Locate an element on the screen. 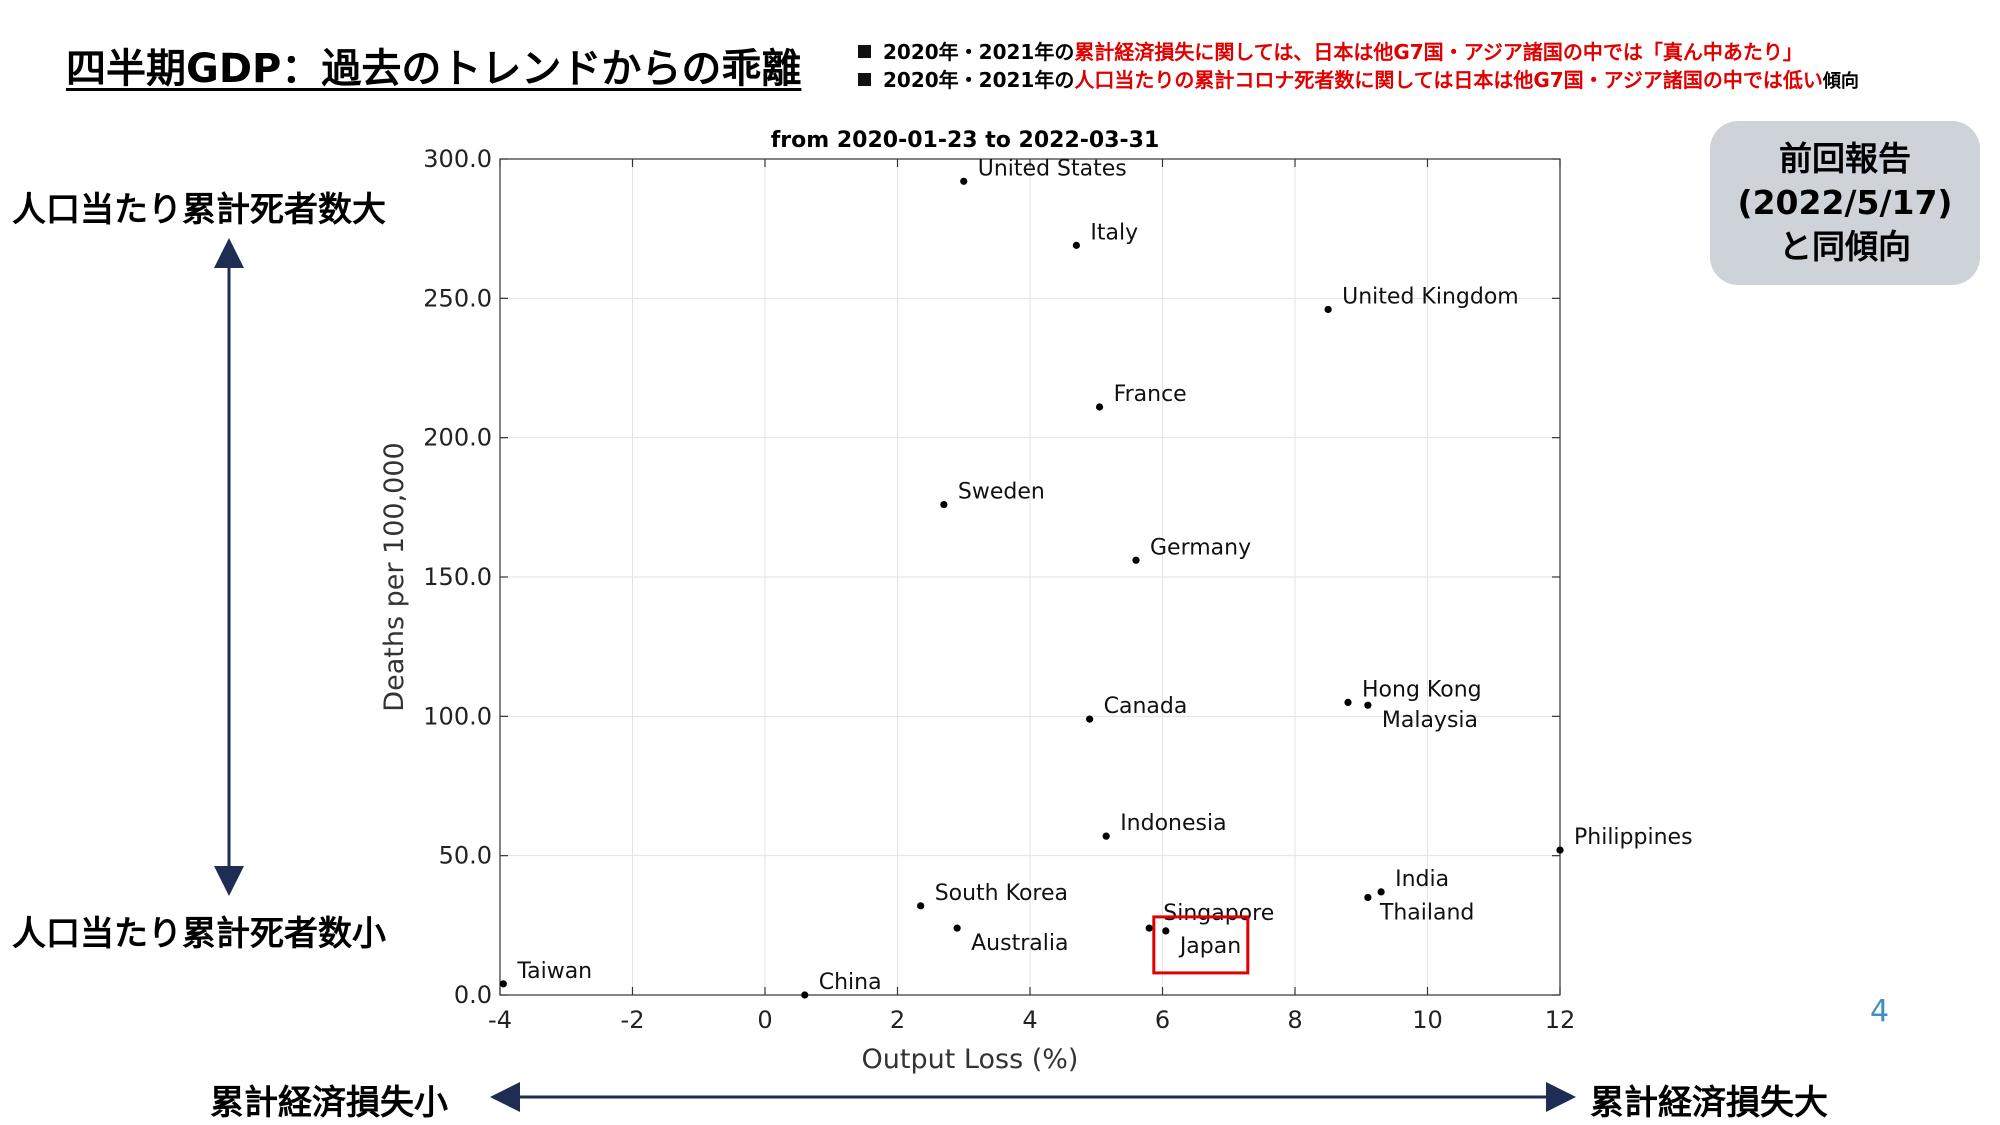 The width and height of the screenshot is (2000, 1125). data-label-japan: Japan is located at coordinates (1209, 946).